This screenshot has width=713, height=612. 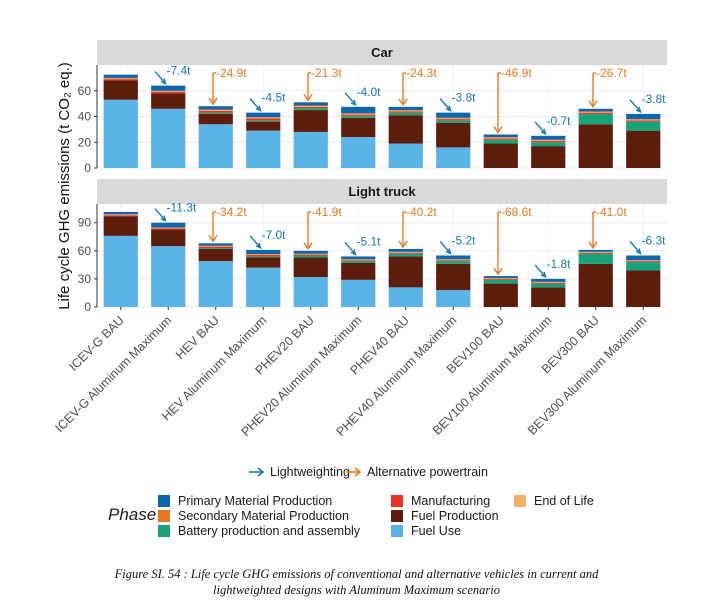 I want to click on arrow-lightweighting: -4.5t, so click(x=267, y=101).